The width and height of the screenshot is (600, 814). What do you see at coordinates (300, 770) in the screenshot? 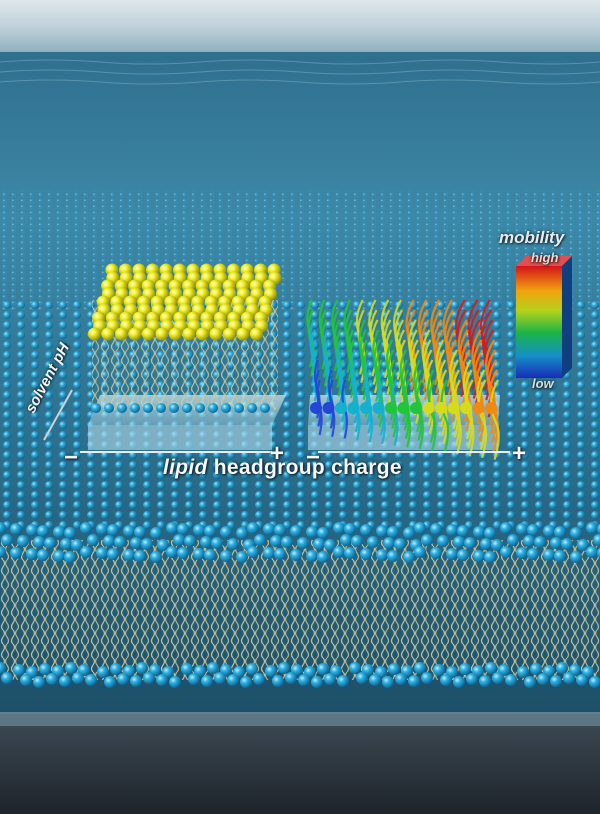
I see `floor` at bounding box center [300, 770].